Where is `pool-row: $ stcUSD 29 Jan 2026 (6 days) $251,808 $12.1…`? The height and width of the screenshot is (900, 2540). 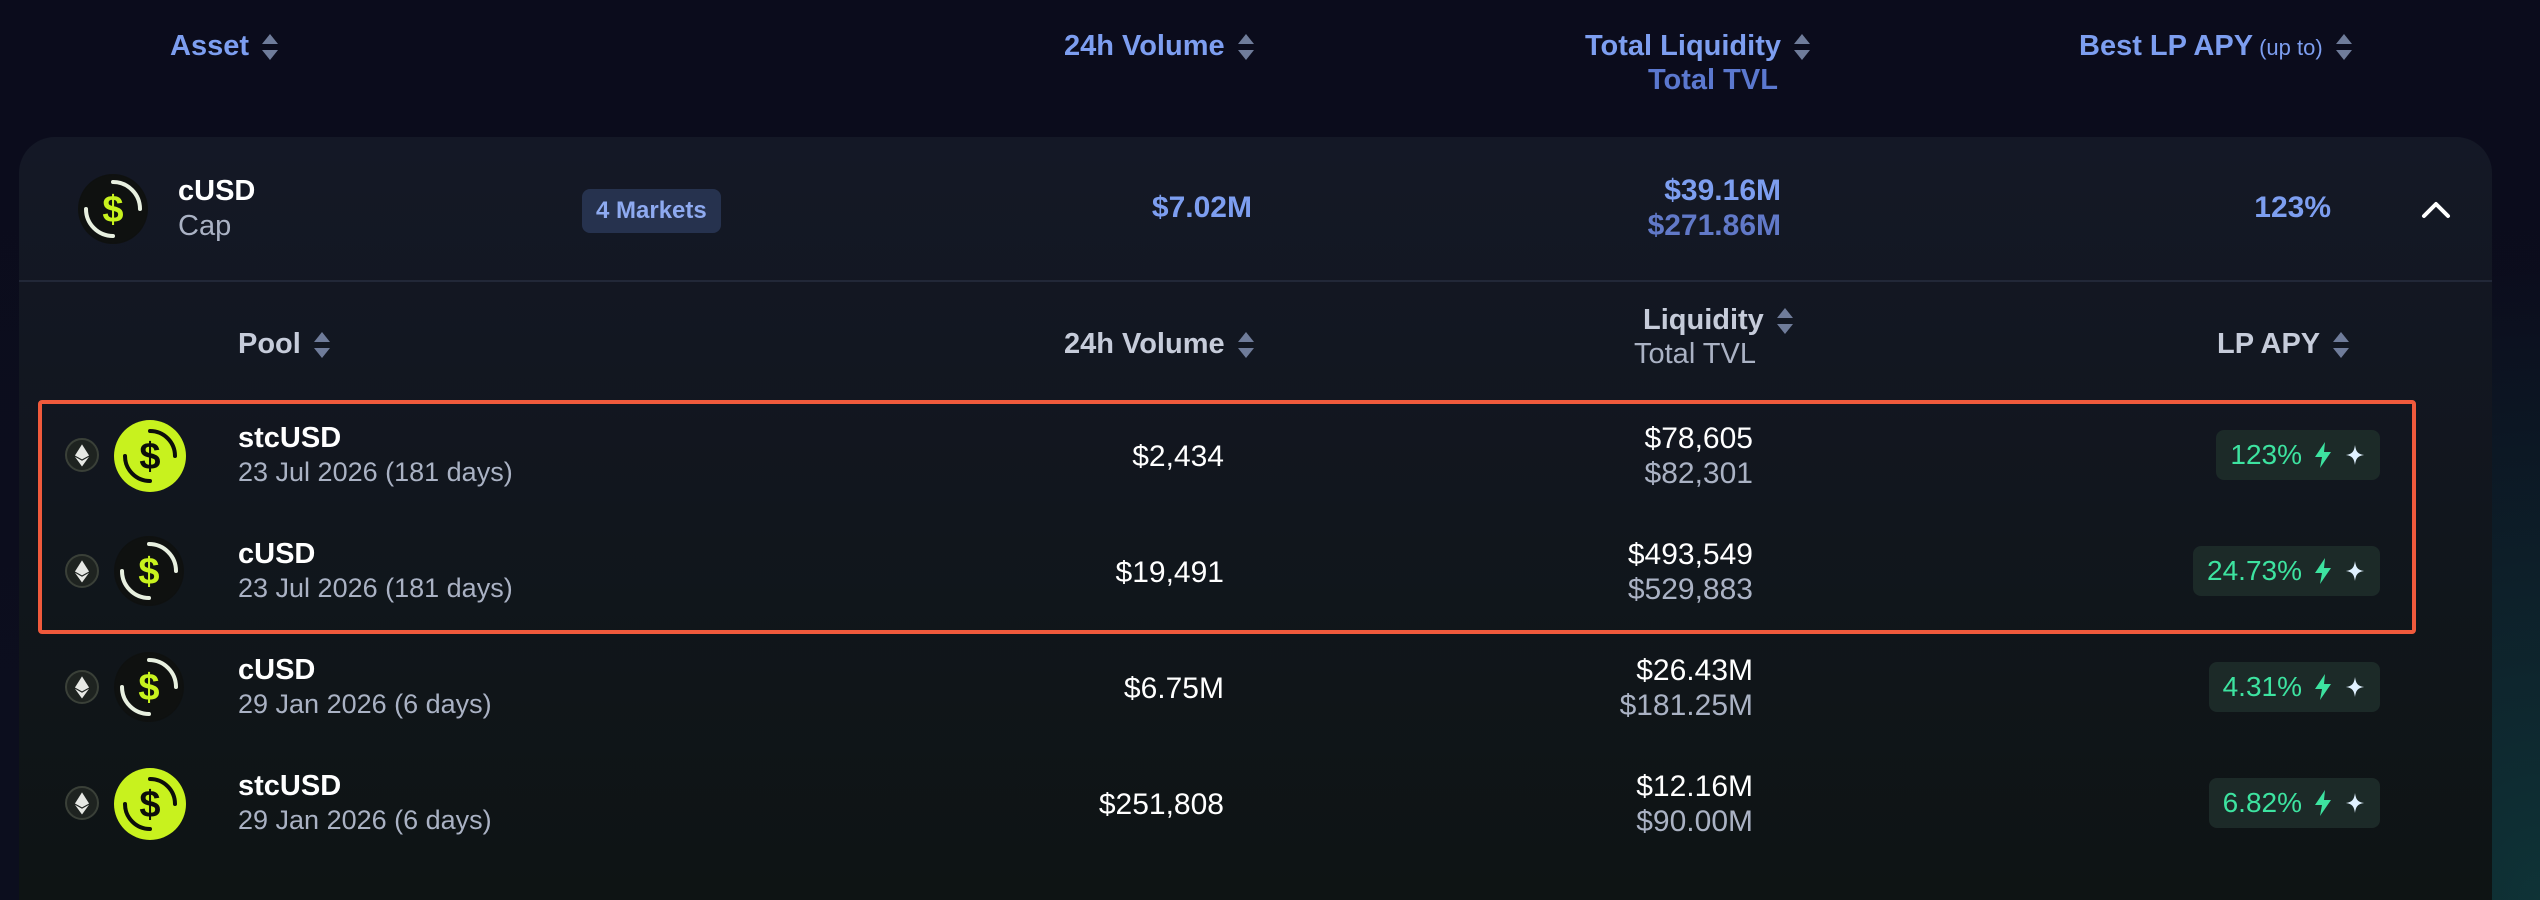 pool-row: $ stcUSD 29 Jan 2026 (6 days) $251,808 $12.1… is located at coordinates (1225, 803).